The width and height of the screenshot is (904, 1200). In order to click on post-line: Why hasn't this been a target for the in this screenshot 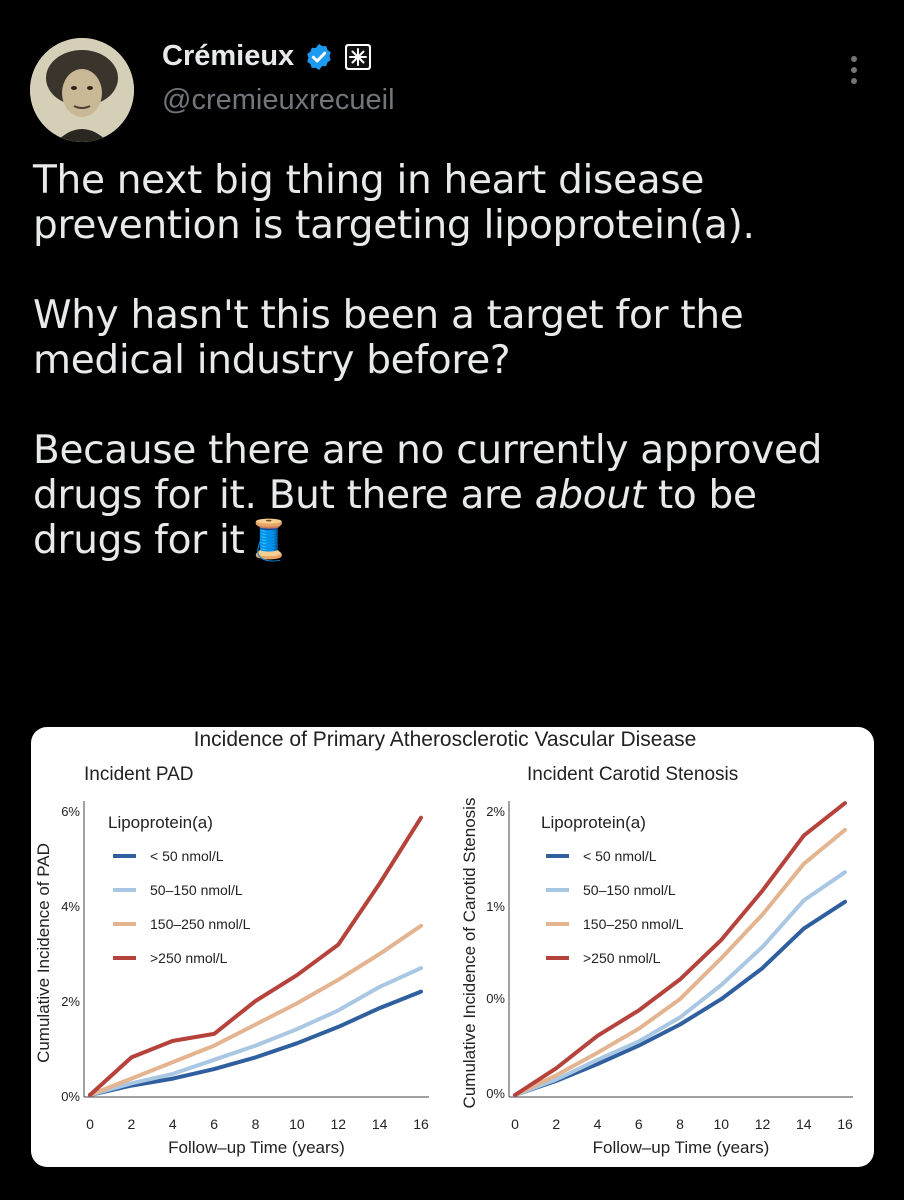, I will do `click(388, 315)`.